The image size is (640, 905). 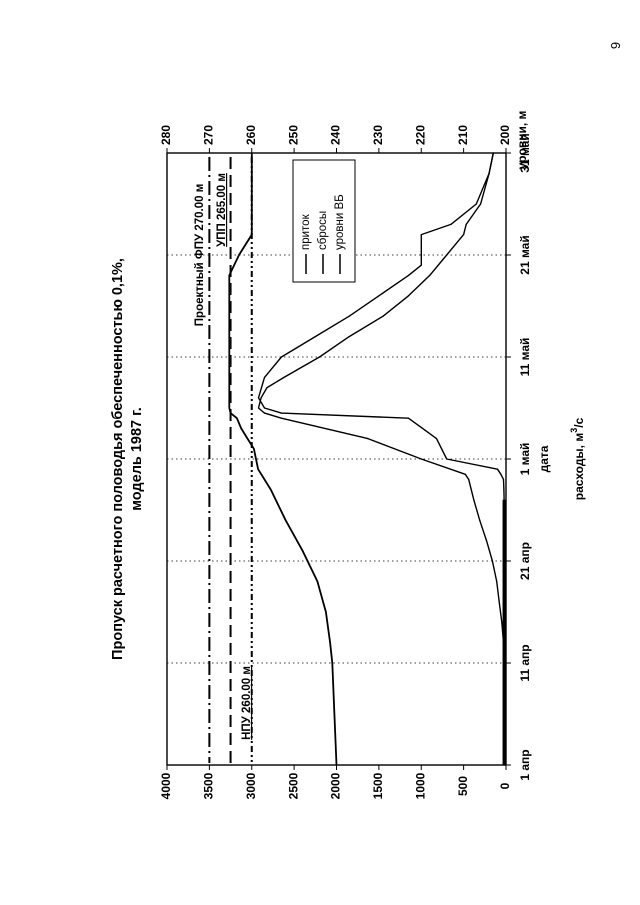 I want to click on chart-title-line2: модель 1987 г., so click(x=137, y=459).